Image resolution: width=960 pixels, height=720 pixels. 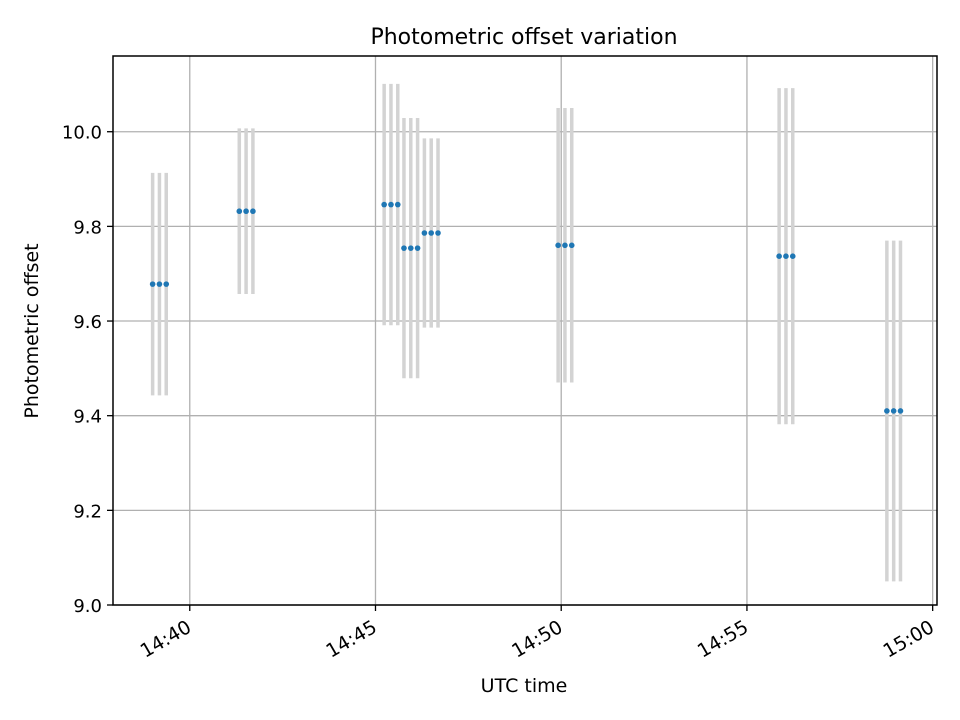 I want to click on y-tick-label: 9.6, so click(x=87, y=322).